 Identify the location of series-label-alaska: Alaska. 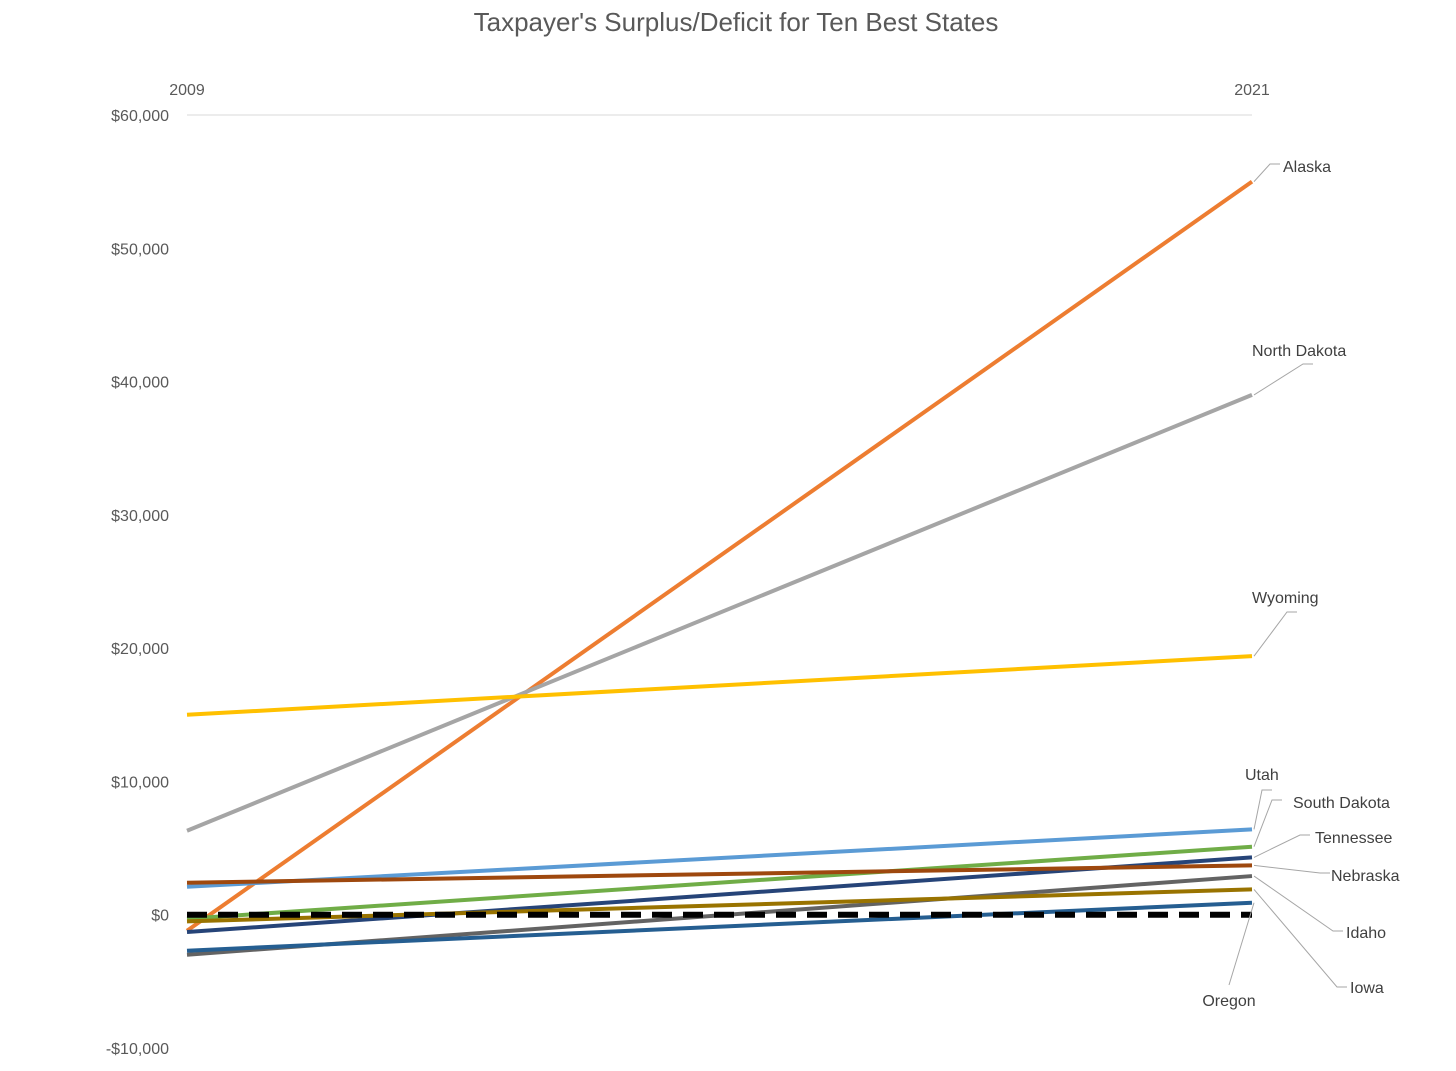
(1307, 167).